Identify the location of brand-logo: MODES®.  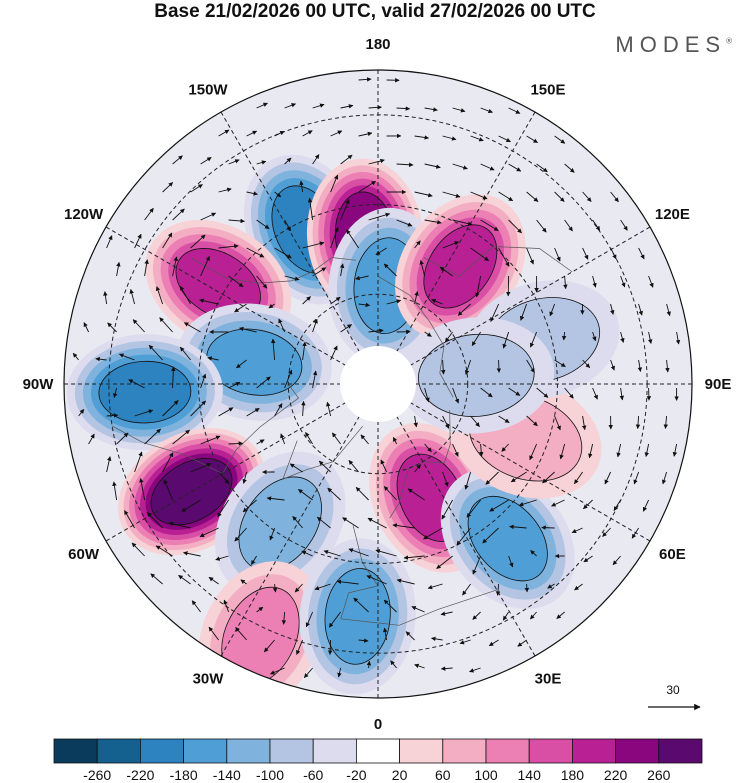
(673, 45).